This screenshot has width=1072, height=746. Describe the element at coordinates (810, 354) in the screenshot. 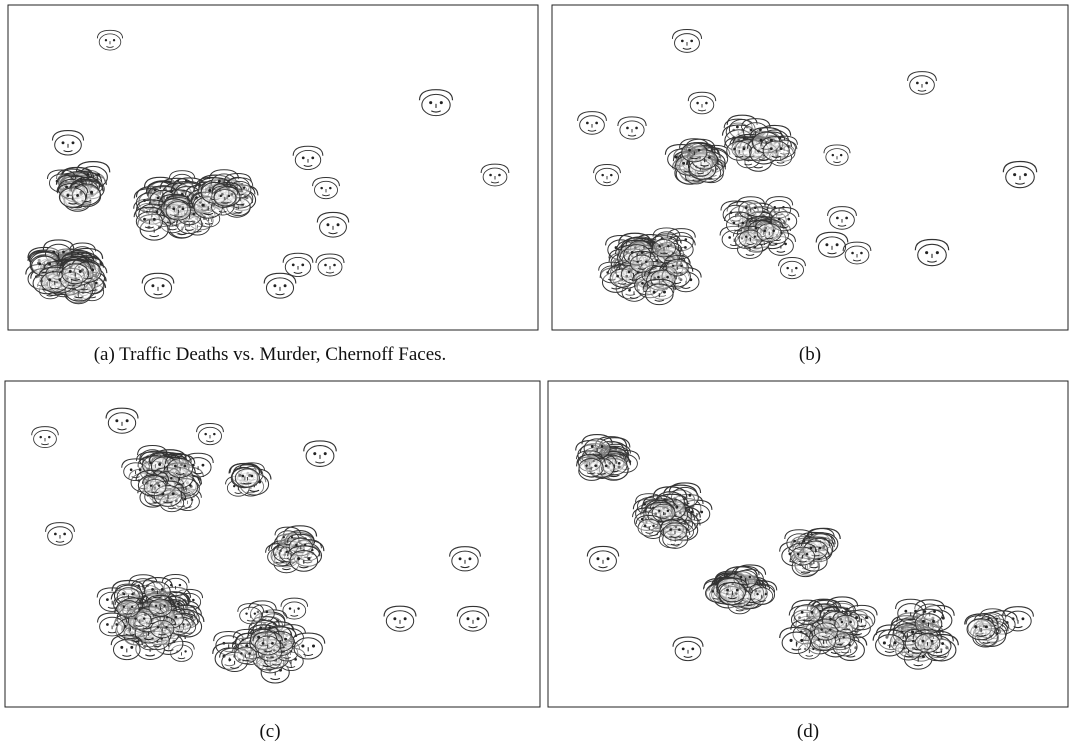

I see `caption: (b)` at that location.